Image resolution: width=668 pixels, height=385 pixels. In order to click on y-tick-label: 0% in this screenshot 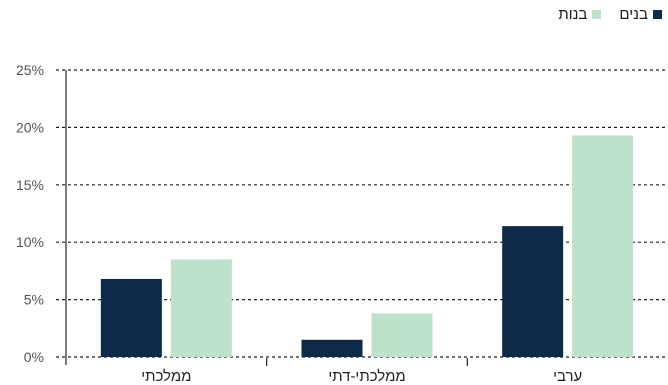, I will do `click(34, 357)`.